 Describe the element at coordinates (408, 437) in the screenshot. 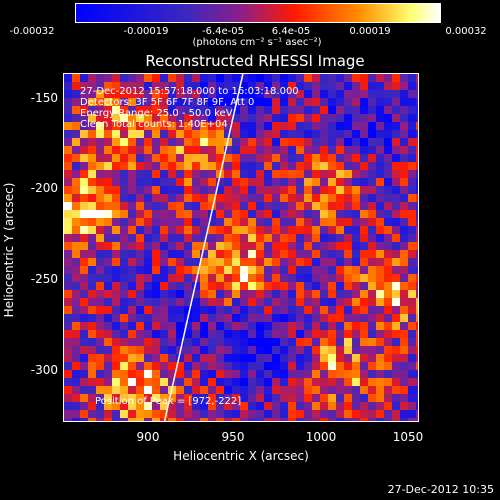

I see `x-tick-label: 1050` at that location.